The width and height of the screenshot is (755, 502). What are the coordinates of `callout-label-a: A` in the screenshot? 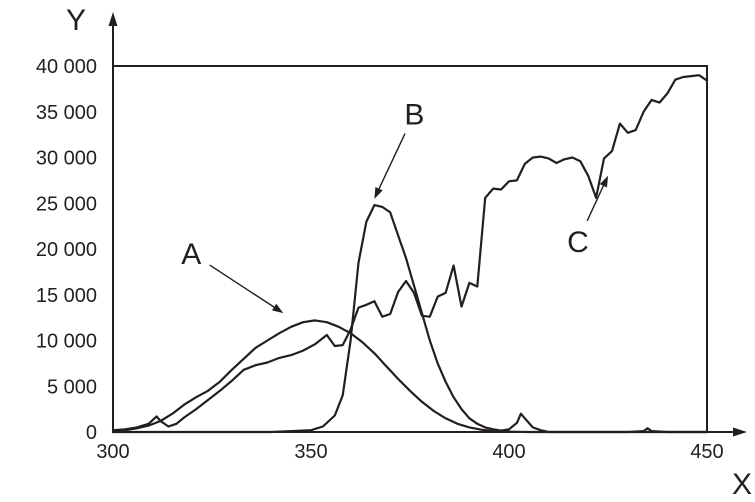 It's located at (191, 254).